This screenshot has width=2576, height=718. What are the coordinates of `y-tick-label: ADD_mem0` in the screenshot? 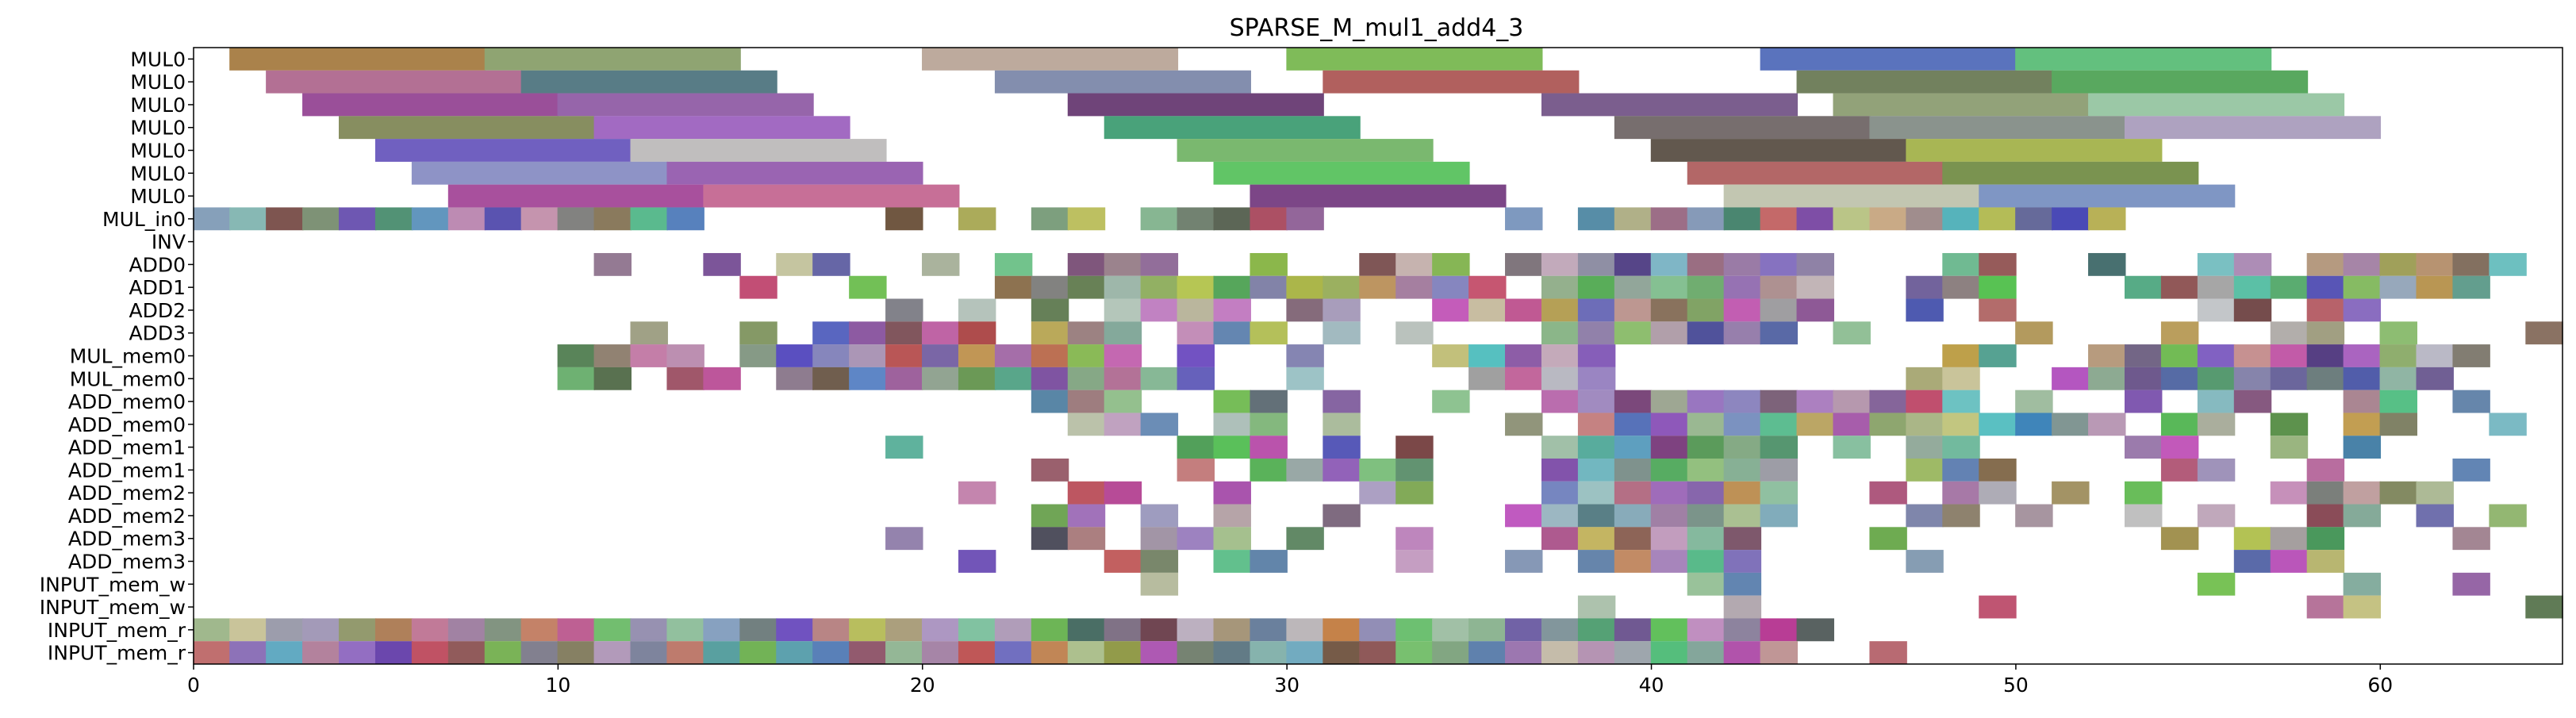 It's located at (127, 402).